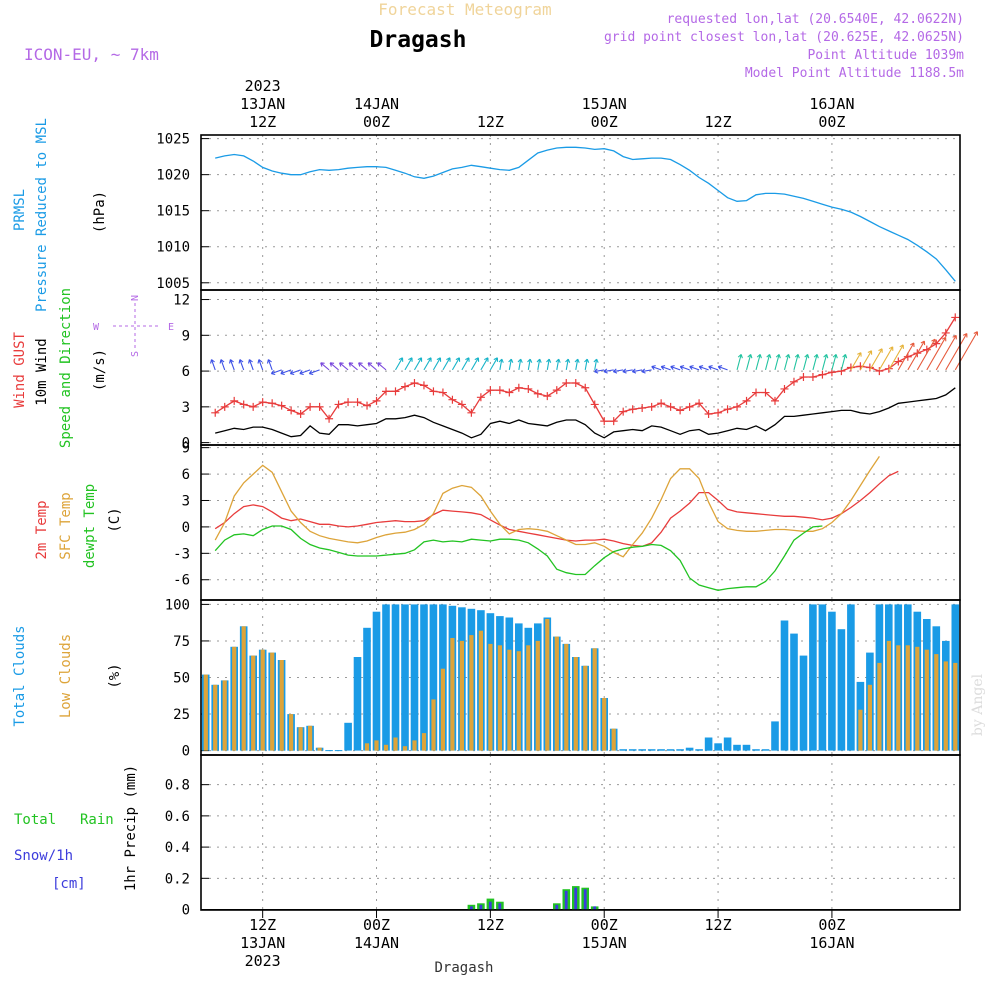 The height and width of the screenshot is (1000, 1000). What do you see at coordinates (518, 558) in the screenshot?
I see `dewpt-temp-line` at bounding box center [518, 558].